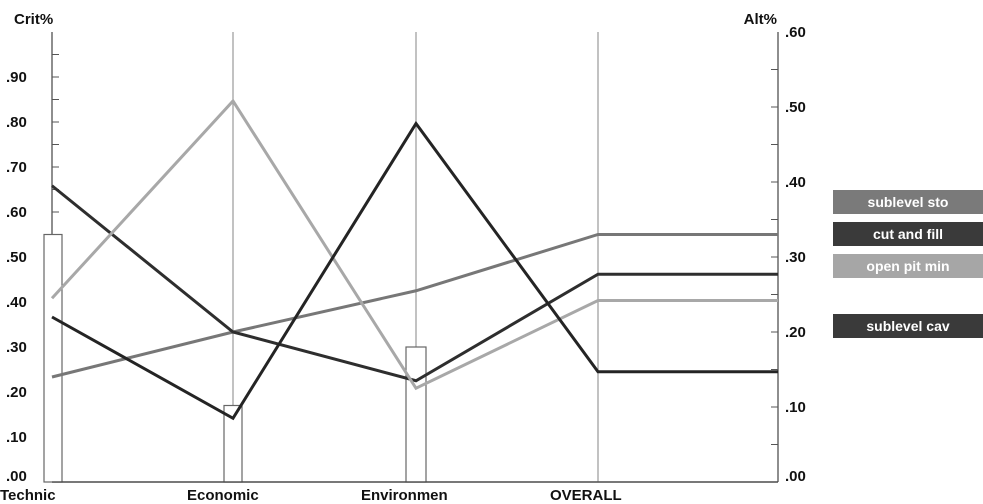  I want to click on left-tick-label: .50, so click(16, 257).